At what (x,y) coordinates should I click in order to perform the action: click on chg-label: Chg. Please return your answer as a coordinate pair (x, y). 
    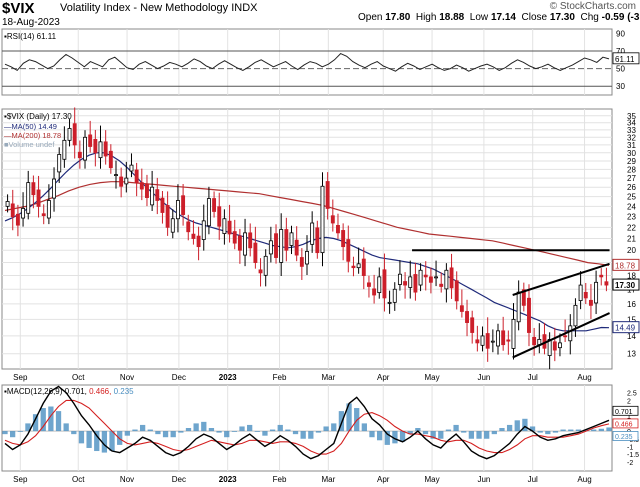
    Looking at the image, I should click on (589, 17).